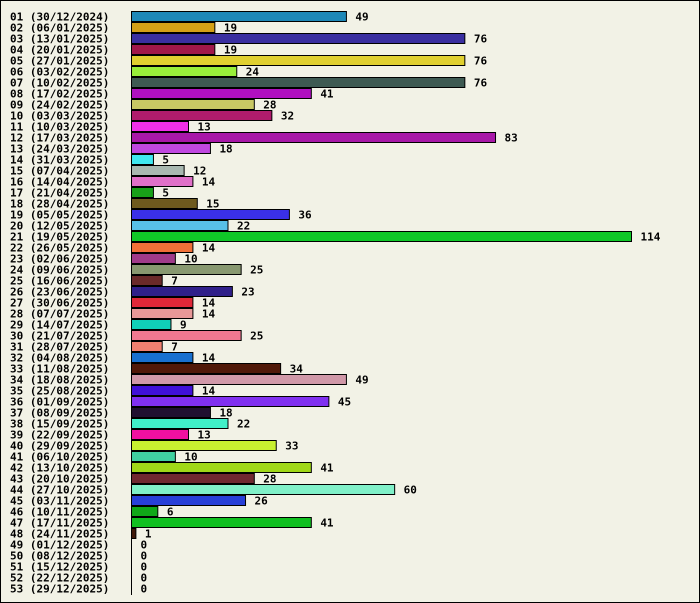 This screenshot has height=603, width=700. What do you see at coordinates (59, 28) in the screenshot?
I see `category-label: 02 (06/01/2025)` at bounding box center [59, 28].